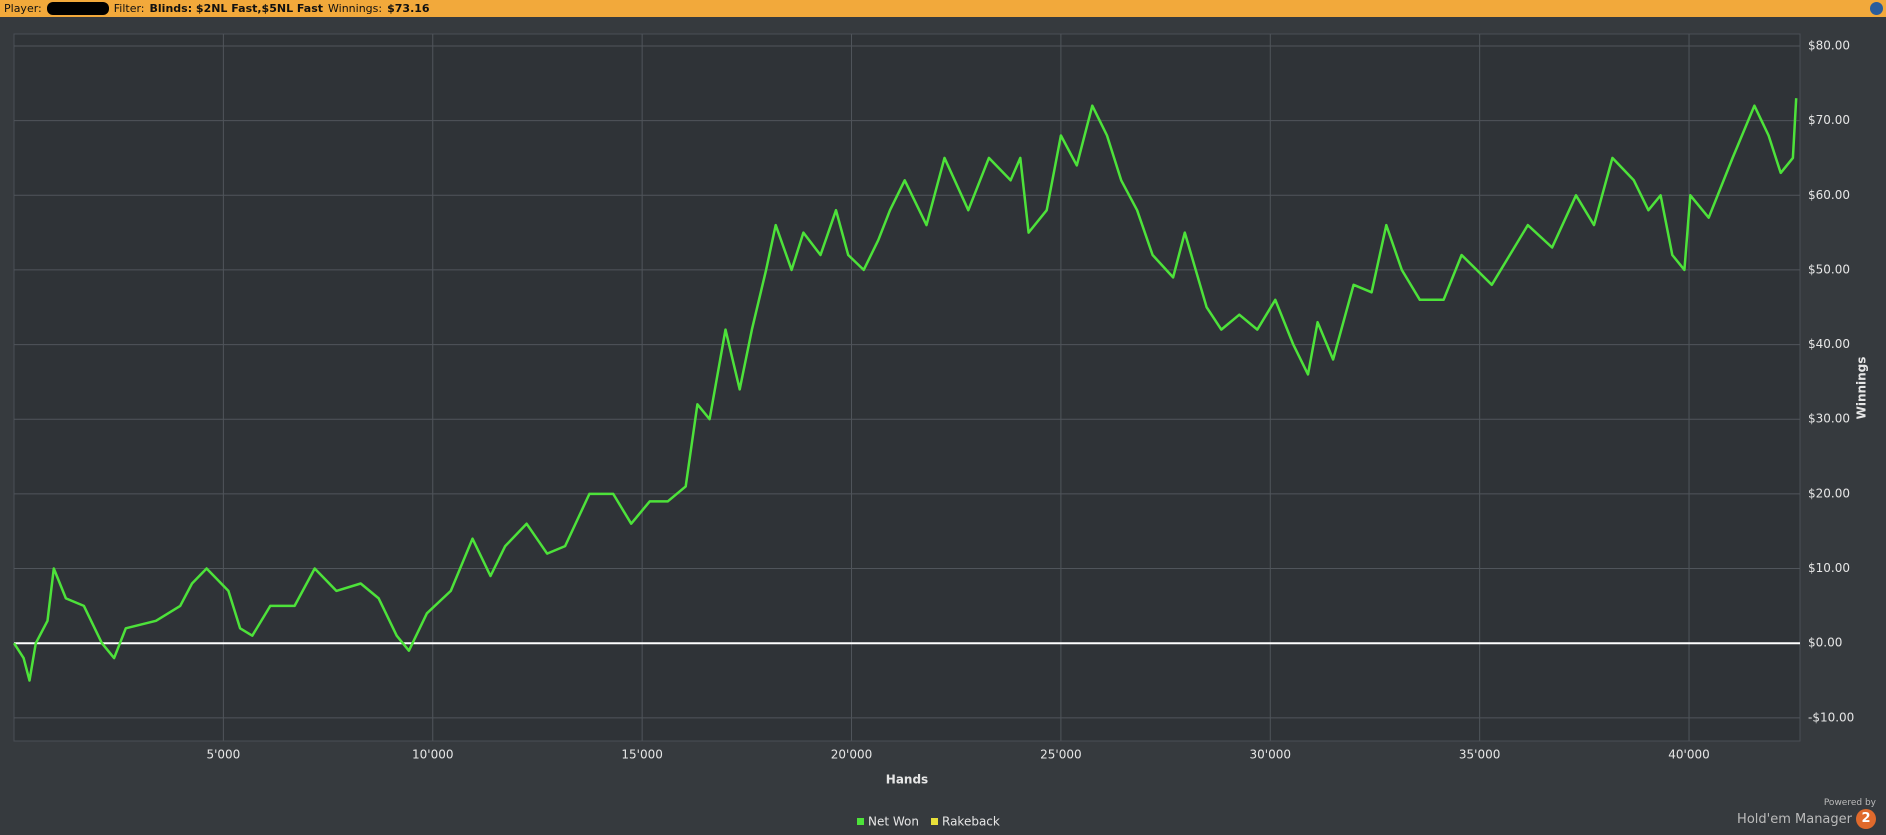 The height and width of the screenshot is (835, 1886). I want to click on y-tick-label: $60.00, so click(1829, 195).